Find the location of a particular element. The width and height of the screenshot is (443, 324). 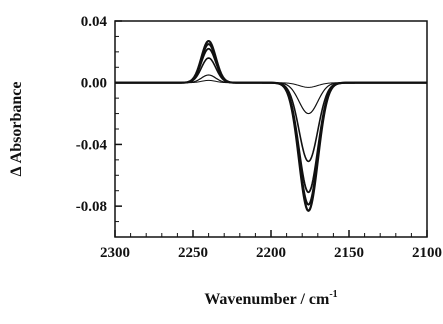

x-tick-label: 2100 is located at coordinates (427, 253).